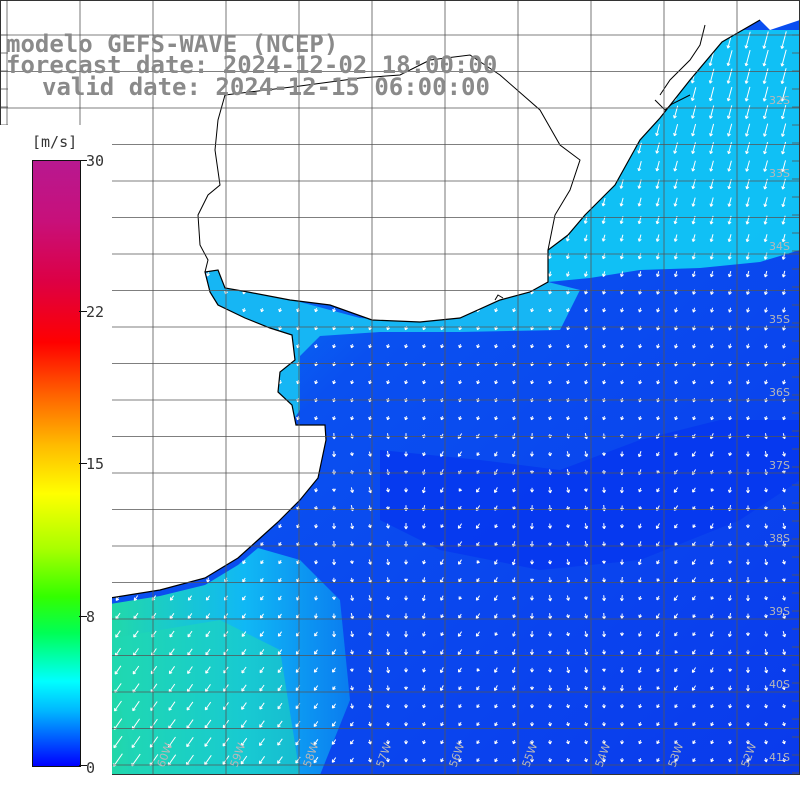 This screenshot has height=800, width=800. Describe the element at coordinates (779, 319) in the screenshot. I see `lat-label: 35S` at that location.